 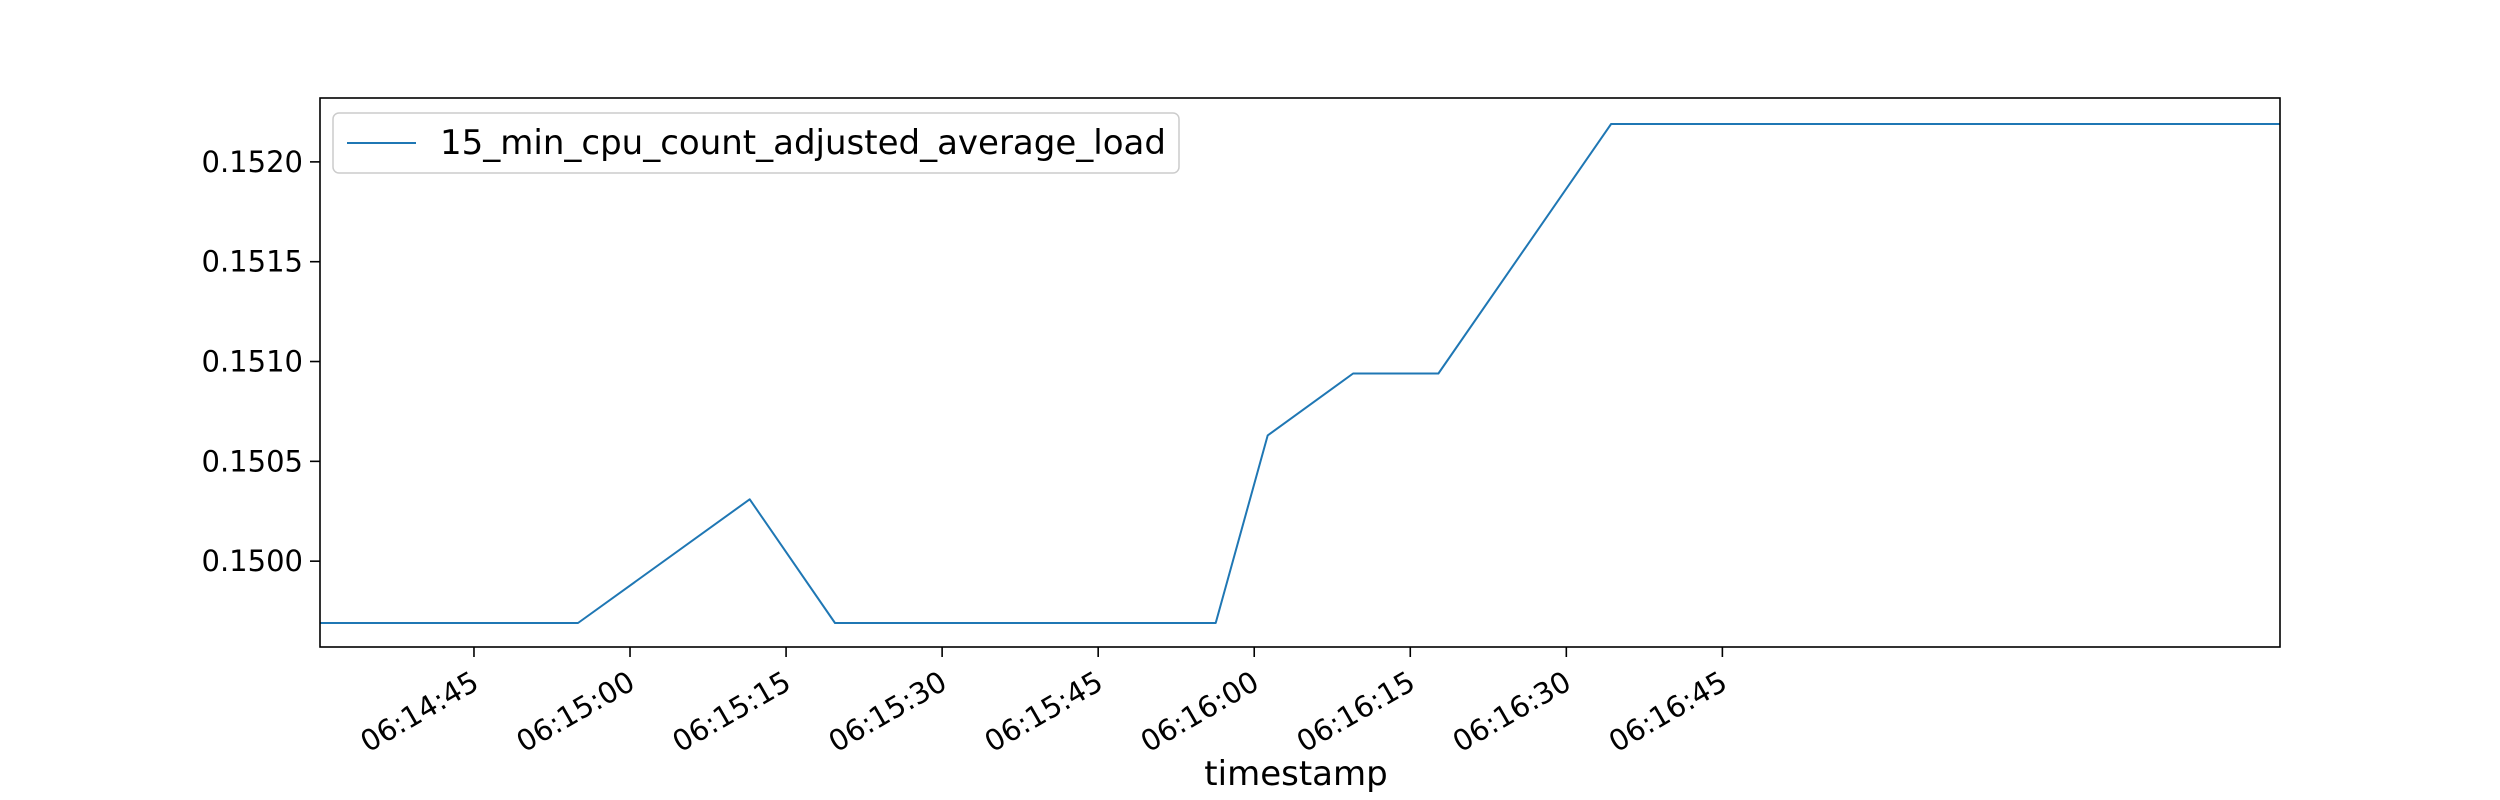 What do you see at coordinates (1044, 711) in the screenshot?
I see `x-tick-label: 06:15:45` at bounding box center [1044, 711].